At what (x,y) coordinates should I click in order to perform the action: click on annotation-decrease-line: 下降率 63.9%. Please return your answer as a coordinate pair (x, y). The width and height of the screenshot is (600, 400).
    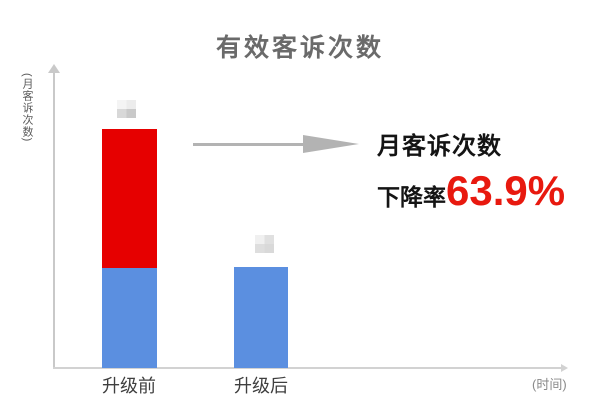
    Looking at the image, I should click on (482, 191).